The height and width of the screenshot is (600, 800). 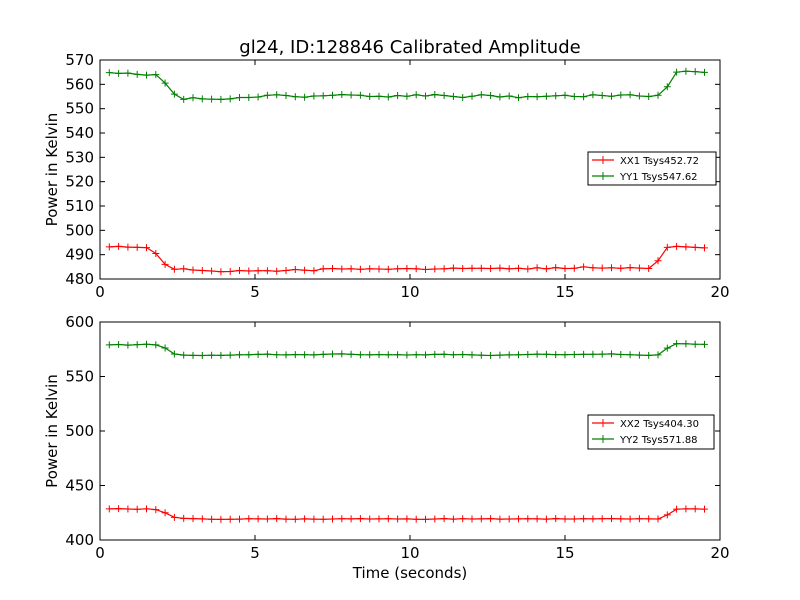 What do you see at coordinates (79, 230) in the screenshot?
I see `y-tick-label: 500` at bounding box center [79, 230].